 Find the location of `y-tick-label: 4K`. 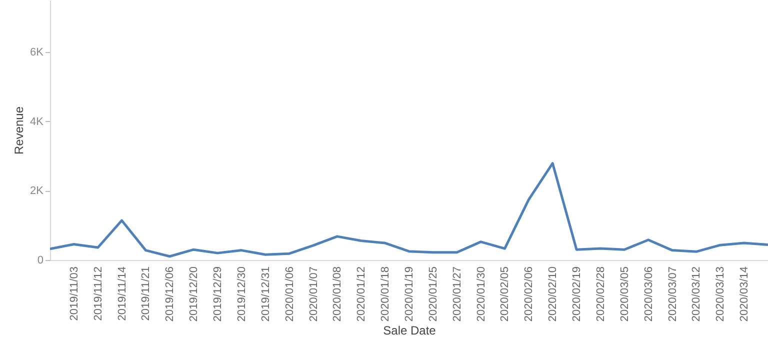

y-tick-label: 4K is located at coordinates (37, 122).